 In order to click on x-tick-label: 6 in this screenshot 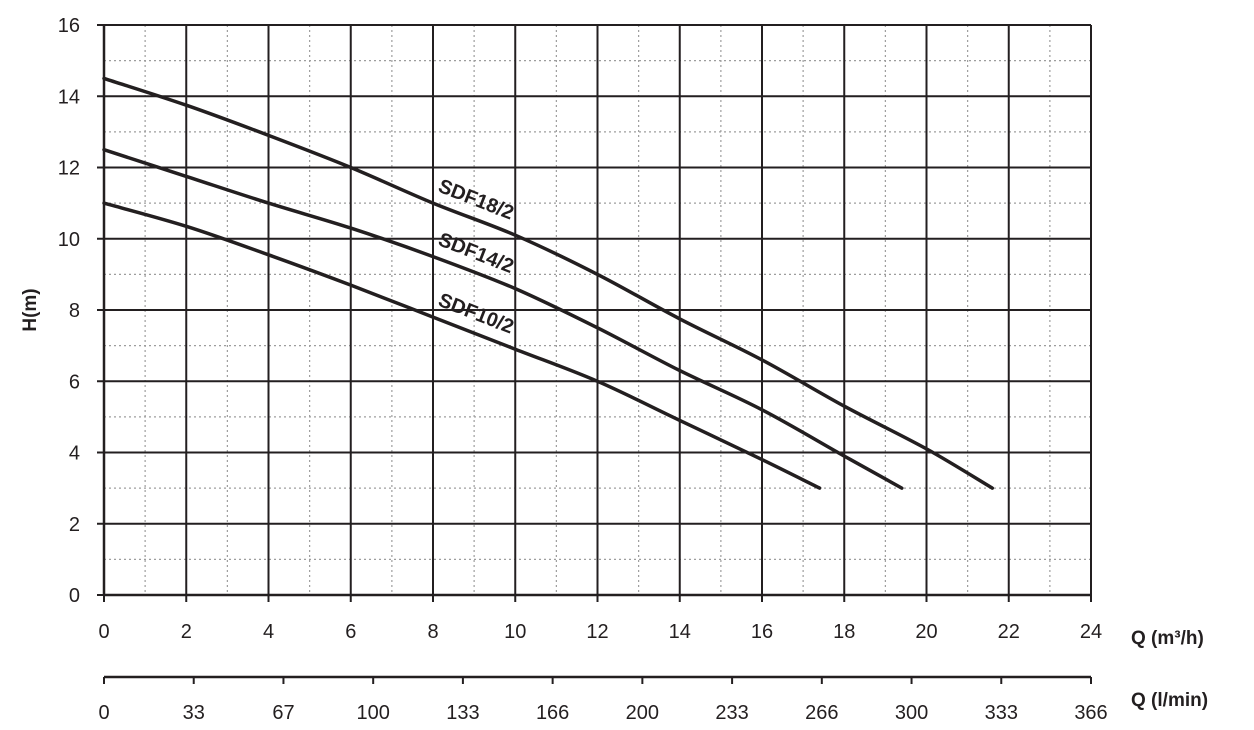, I will do `click(350, 632)`.